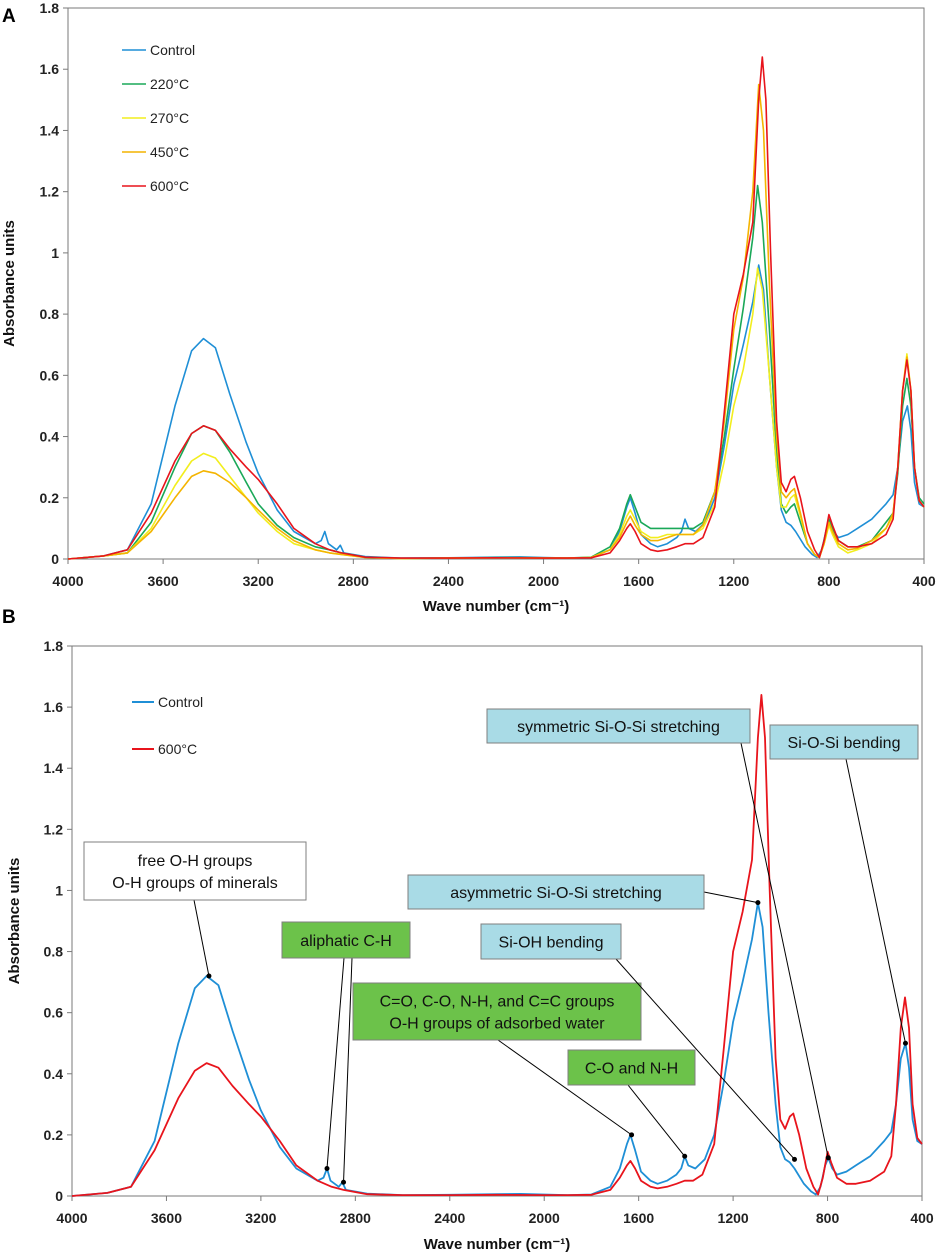 The width and height of the screenshot is (941, 1254). I want to click on panel-b-legend: Control 600°C, so click(167, 725).